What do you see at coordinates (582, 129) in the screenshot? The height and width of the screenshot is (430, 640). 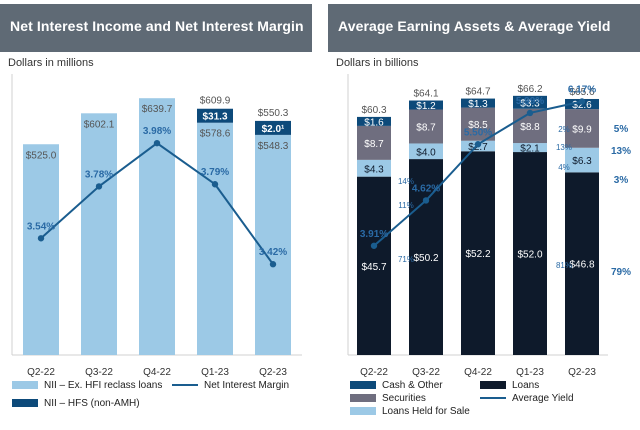 I see `securities-label: $9.9` at bounding box center [582, 129].